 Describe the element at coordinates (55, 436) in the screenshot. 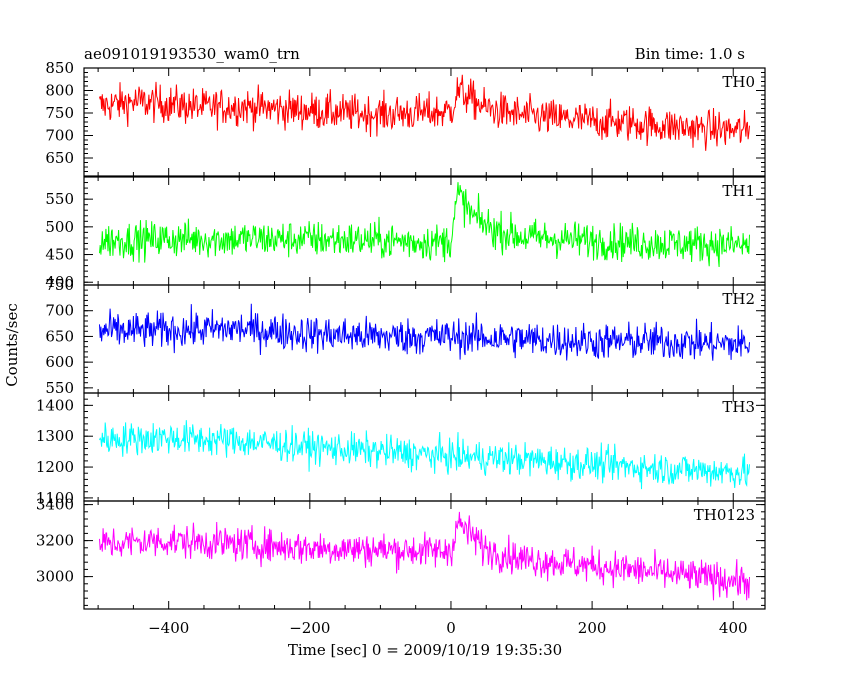

I see `y-tick-label: 1300` at that location.